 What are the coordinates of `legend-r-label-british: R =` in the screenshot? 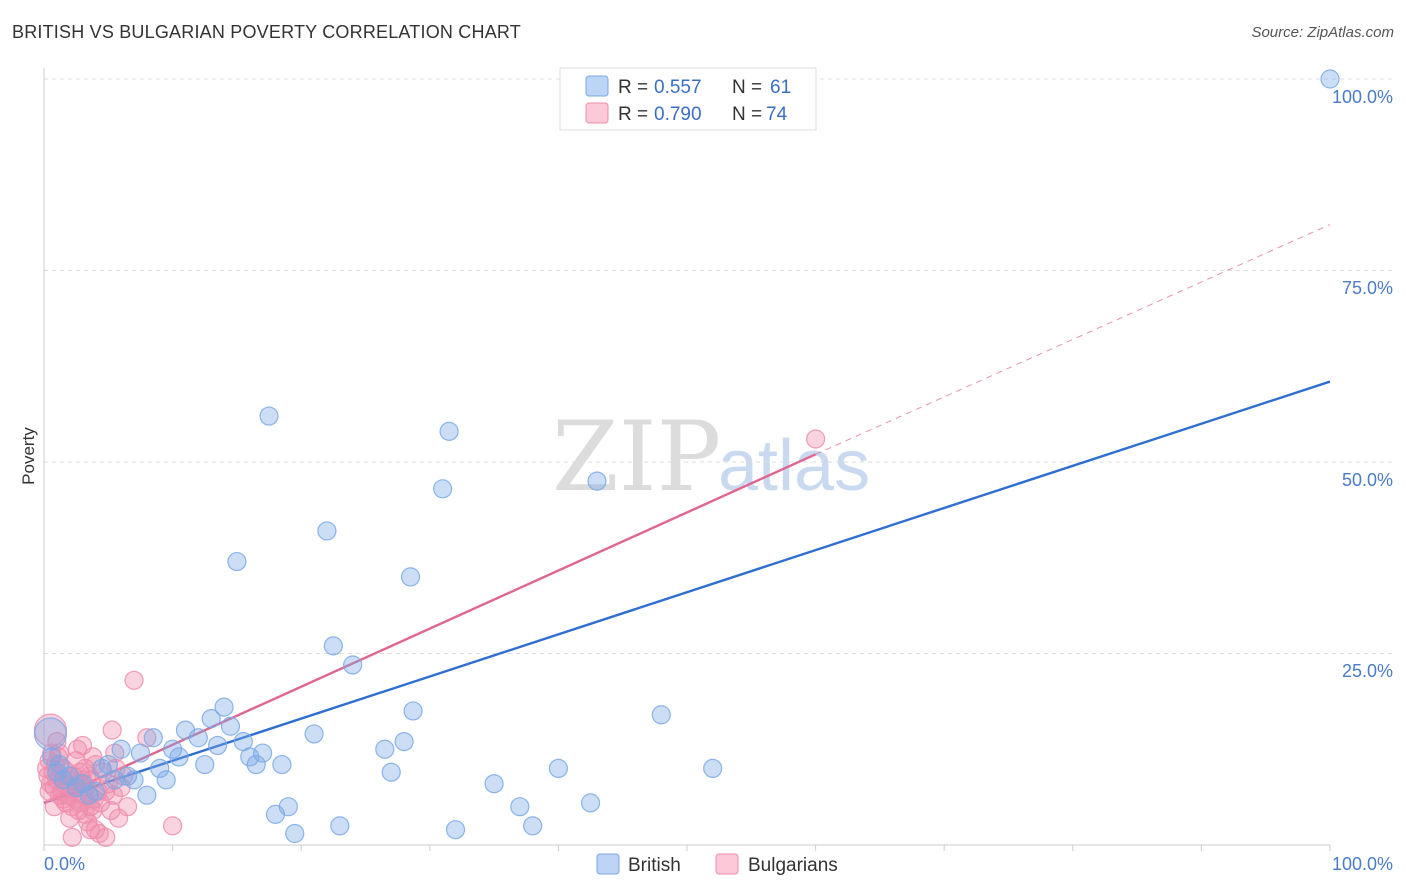 It's located at (633, 87).